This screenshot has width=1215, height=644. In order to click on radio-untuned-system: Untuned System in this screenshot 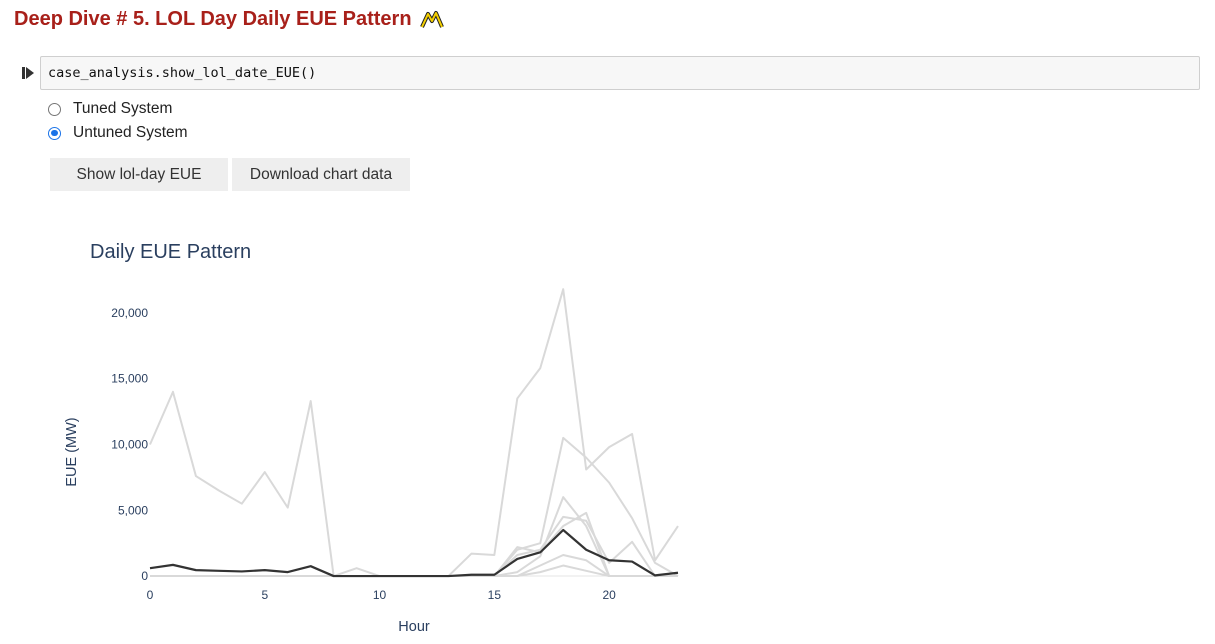, I will do `click(118, 133)`.